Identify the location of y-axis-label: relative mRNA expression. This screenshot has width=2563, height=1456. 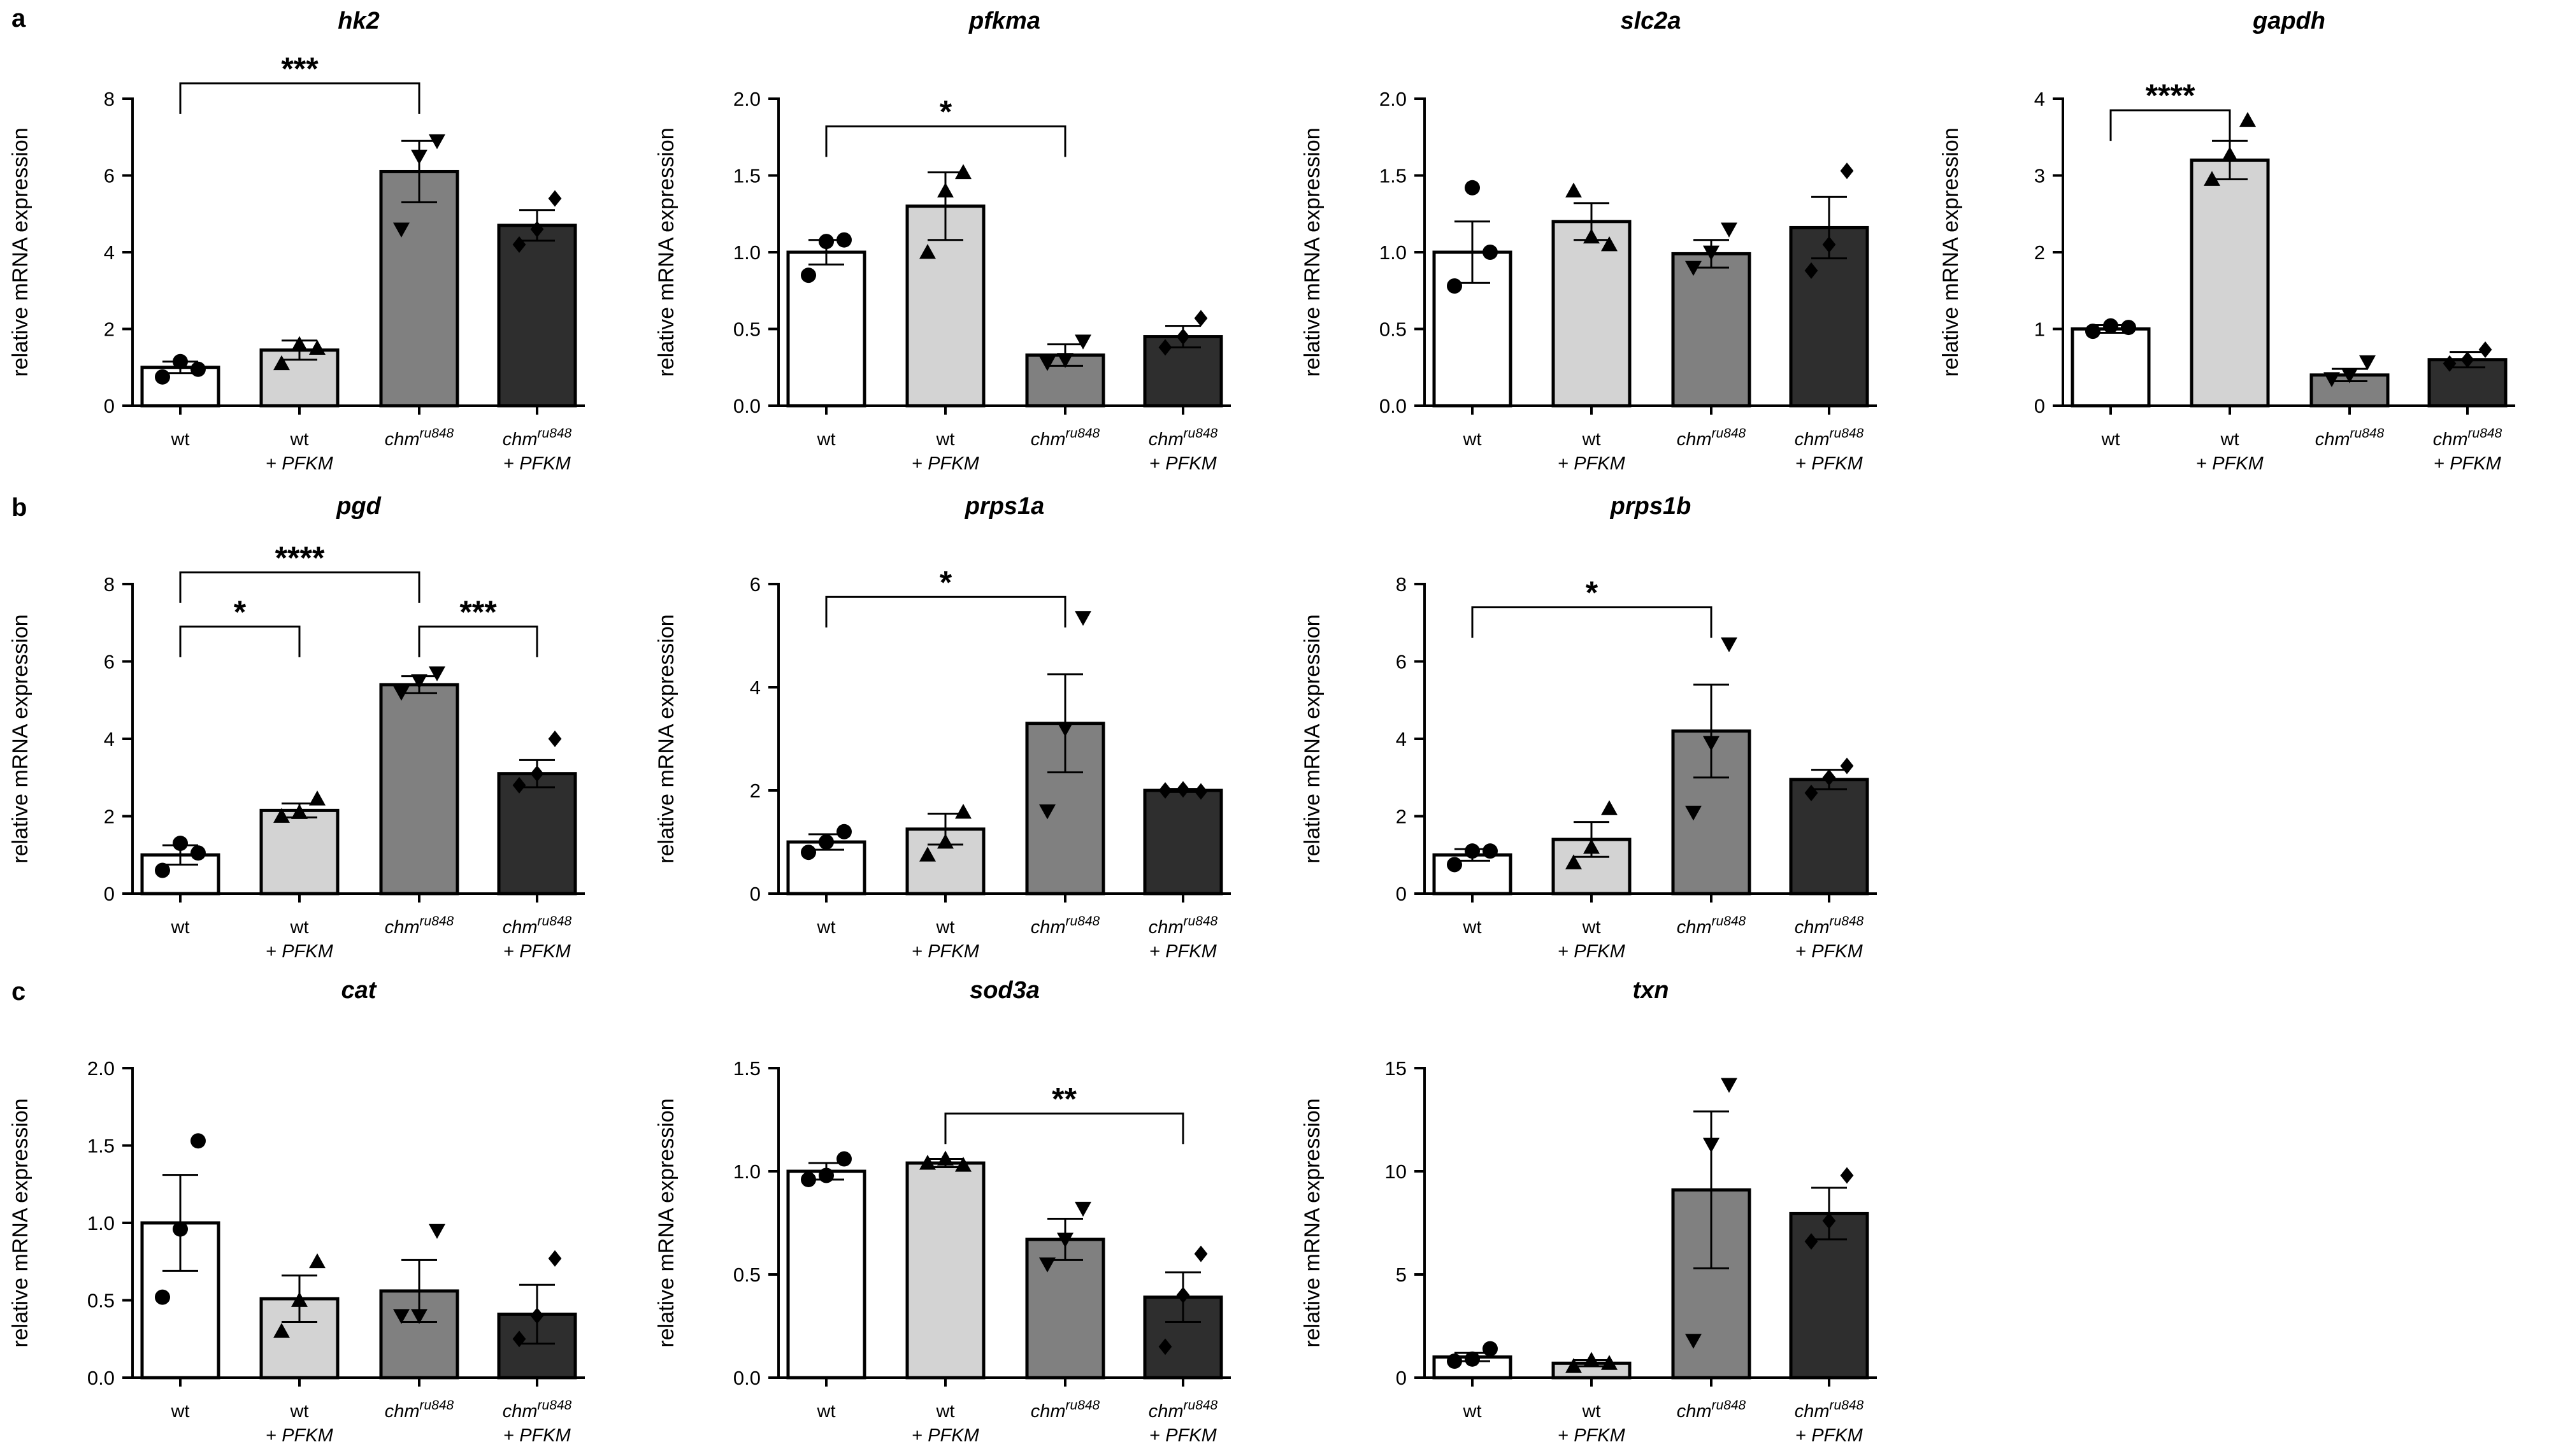
(1312, 1222).